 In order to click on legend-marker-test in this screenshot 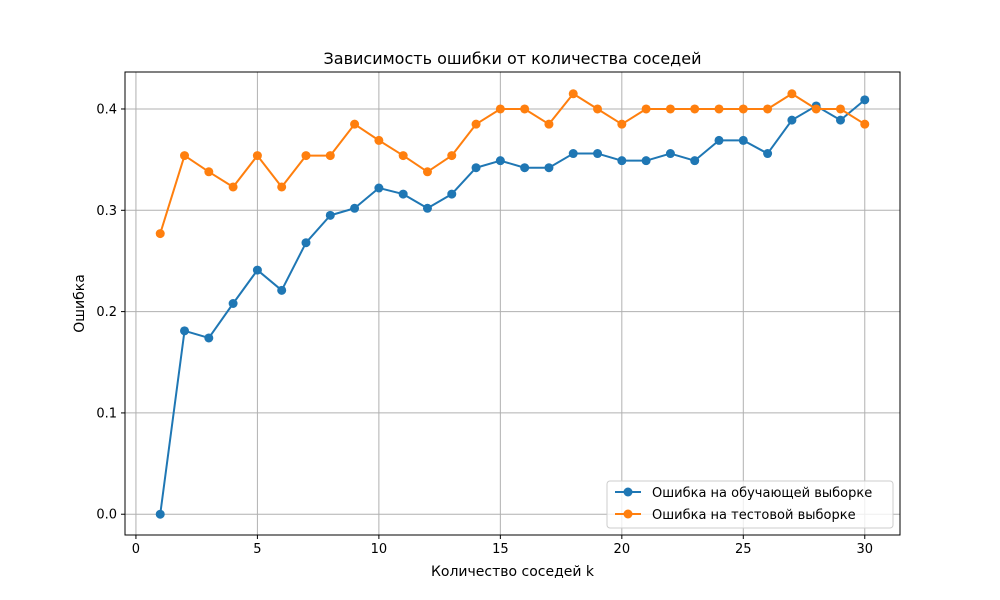, I will do `click(628, 514)`.